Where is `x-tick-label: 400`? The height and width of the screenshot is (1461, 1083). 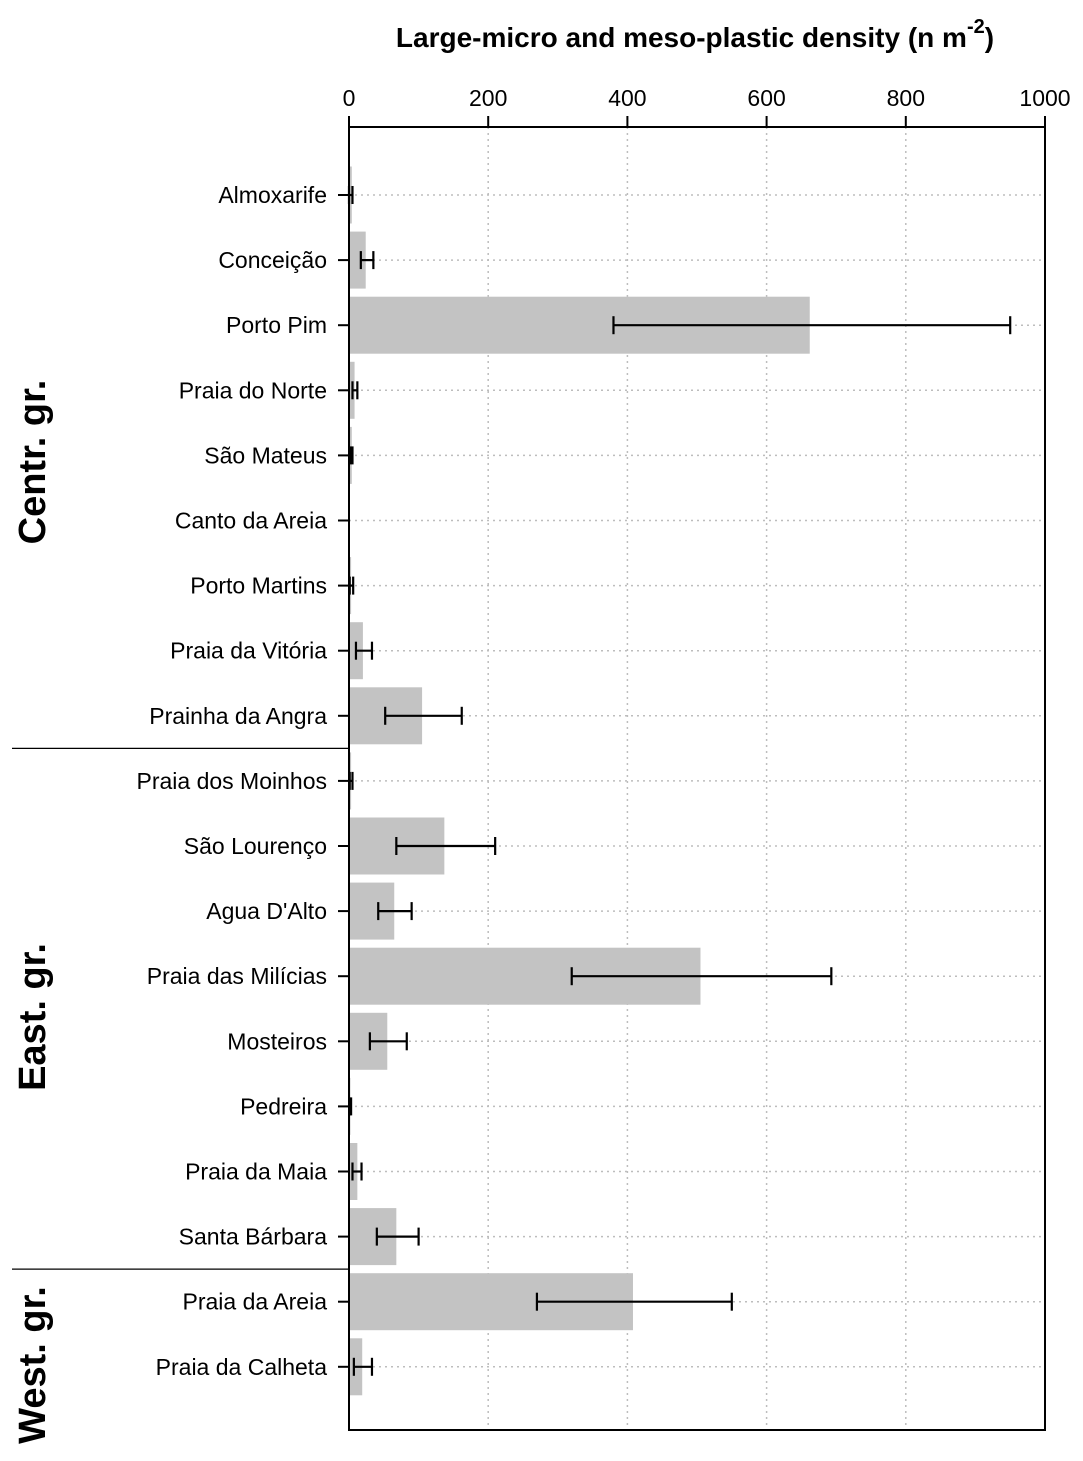 x-tick-label: 400 is located at coordinates (627, 98).